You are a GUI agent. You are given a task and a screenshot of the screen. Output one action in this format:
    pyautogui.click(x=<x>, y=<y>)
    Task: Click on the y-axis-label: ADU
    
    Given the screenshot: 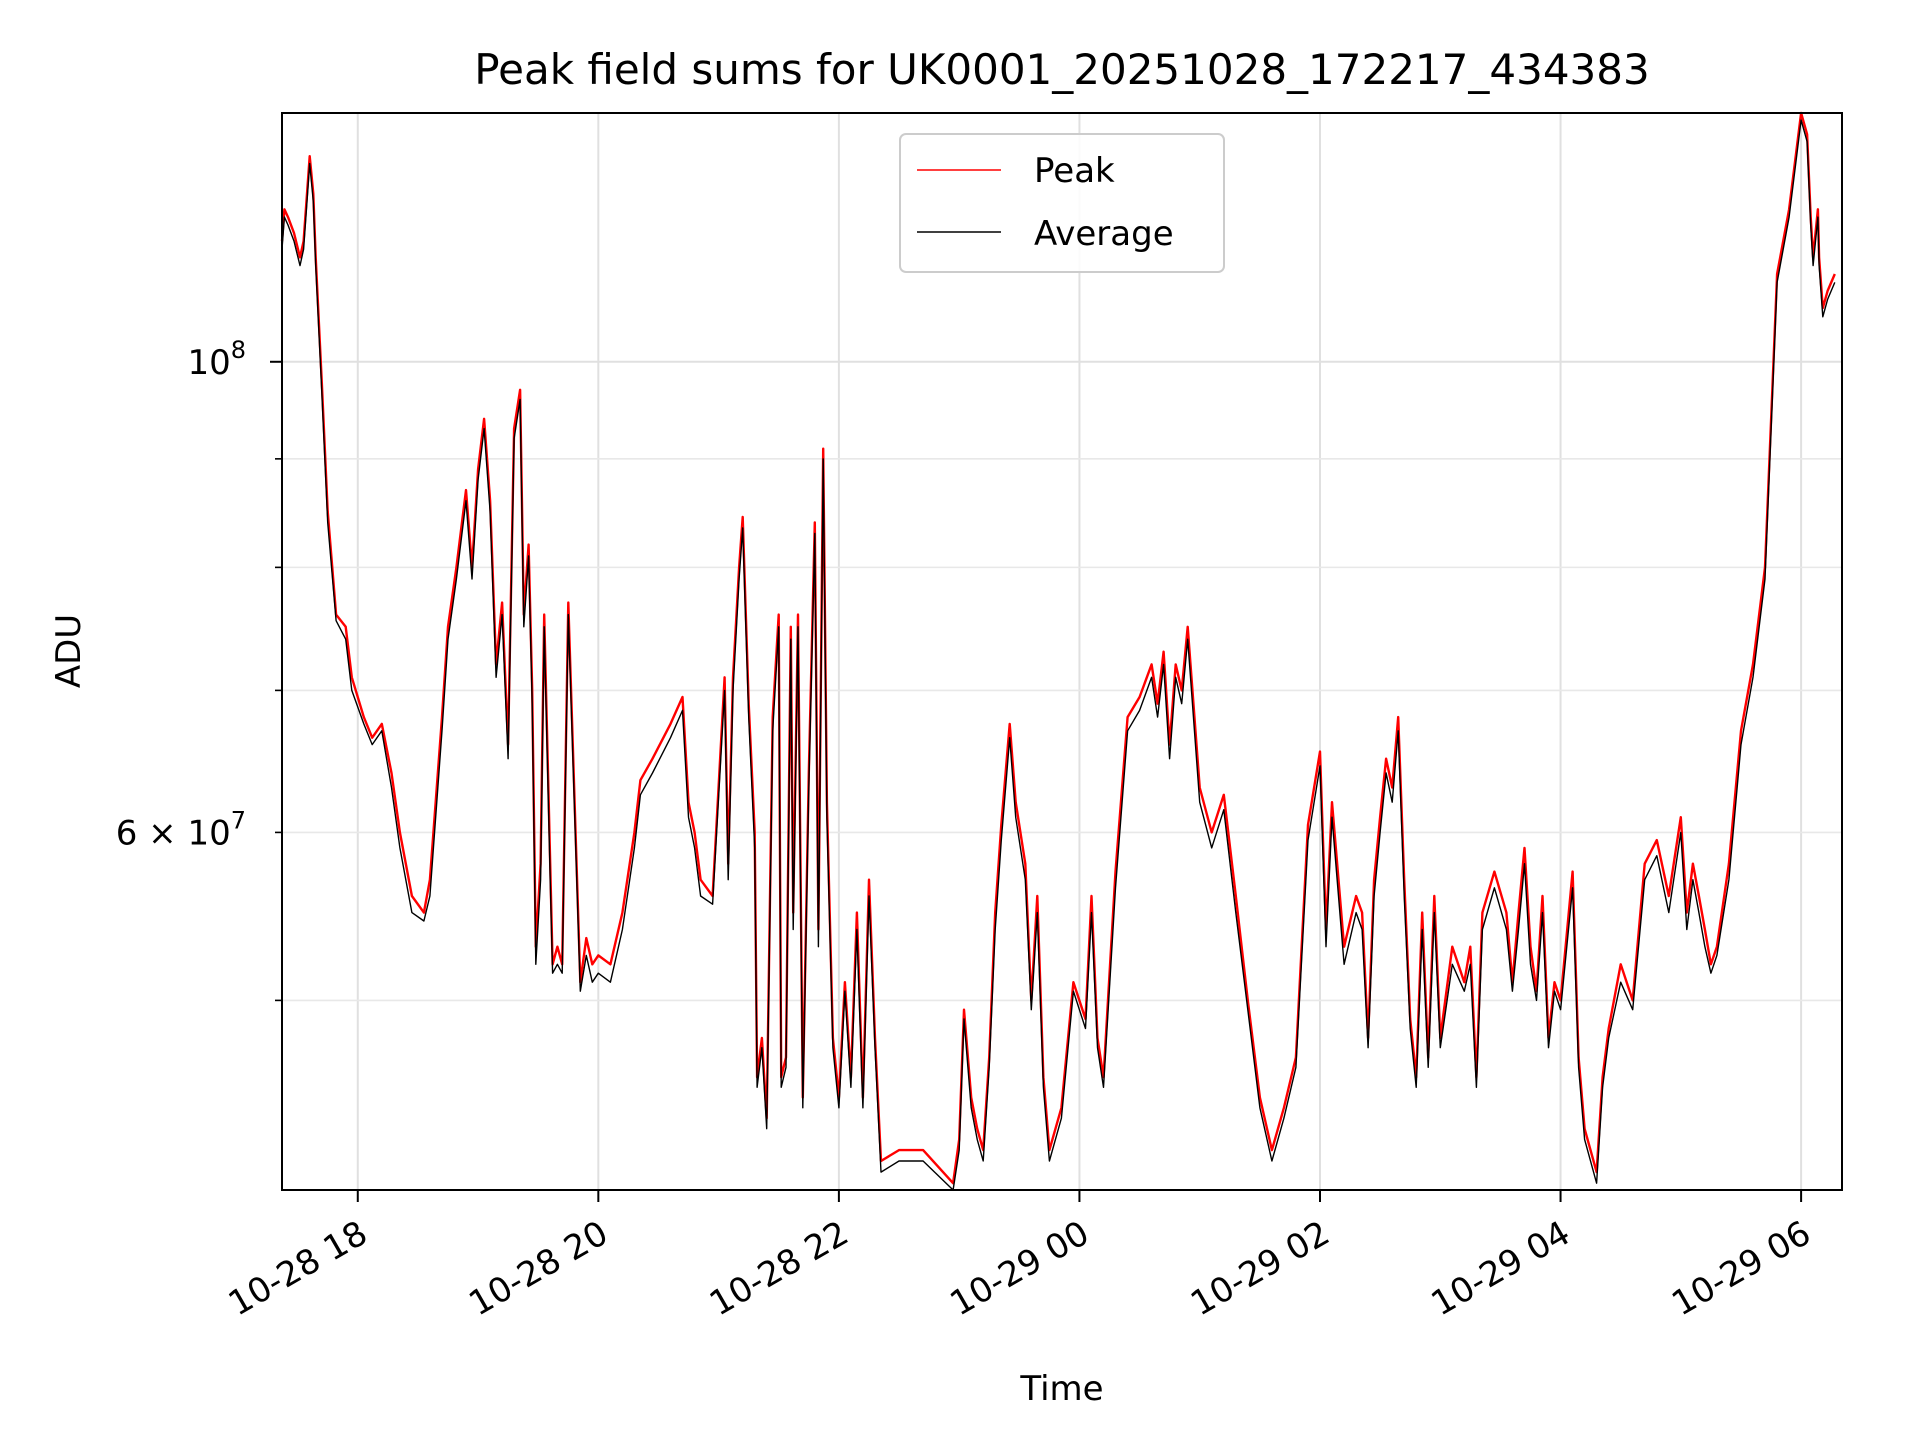 What is the action you would take?
    pyautogui.click(x=69, y=651)
    